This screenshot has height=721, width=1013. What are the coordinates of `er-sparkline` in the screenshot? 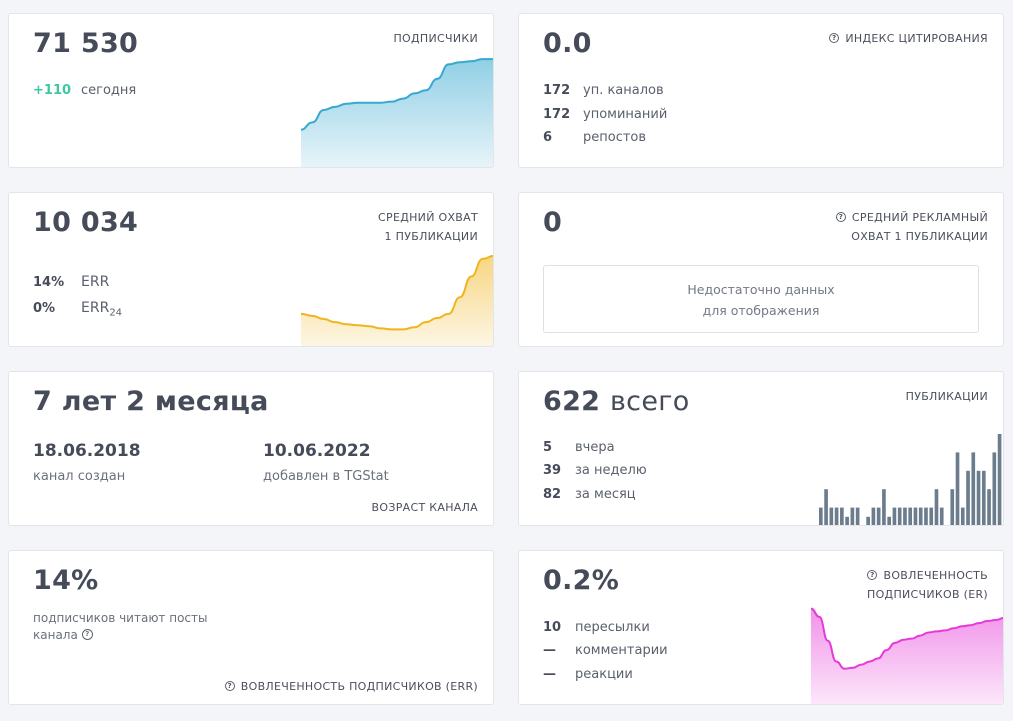 It's located at (907, 648).